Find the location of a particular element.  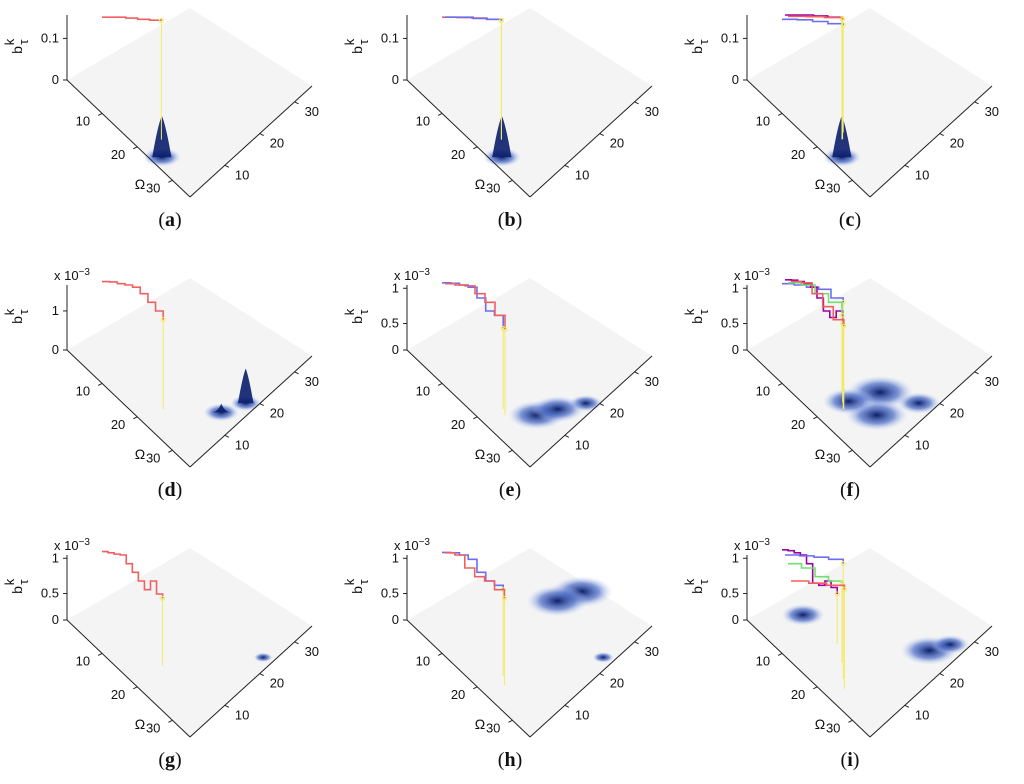

subfigure-label: (i) is located at coordinates (850, 760).